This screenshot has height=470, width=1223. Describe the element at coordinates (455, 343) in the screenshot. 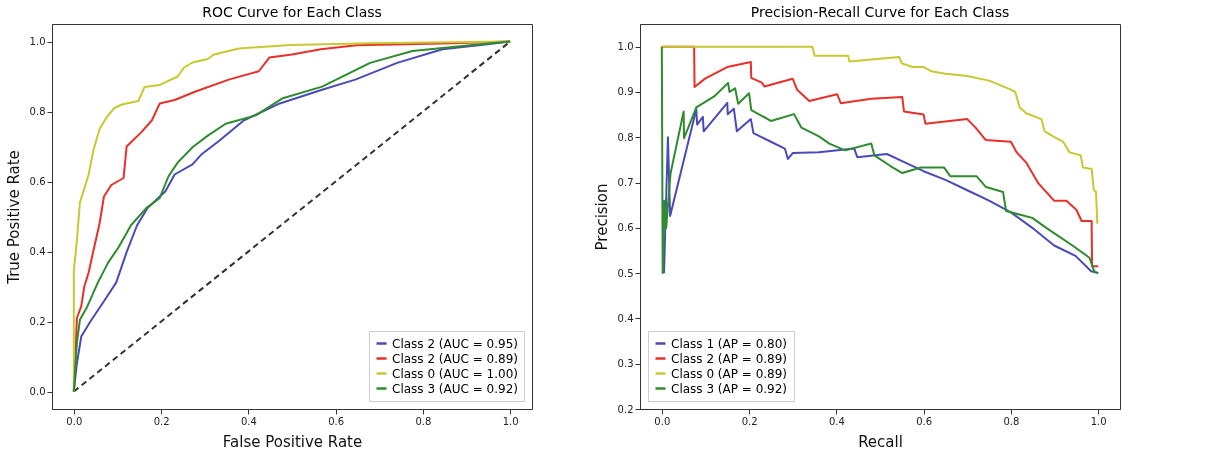

I see `legend-label: Class 2 (AUC = 0.95)` at that location.